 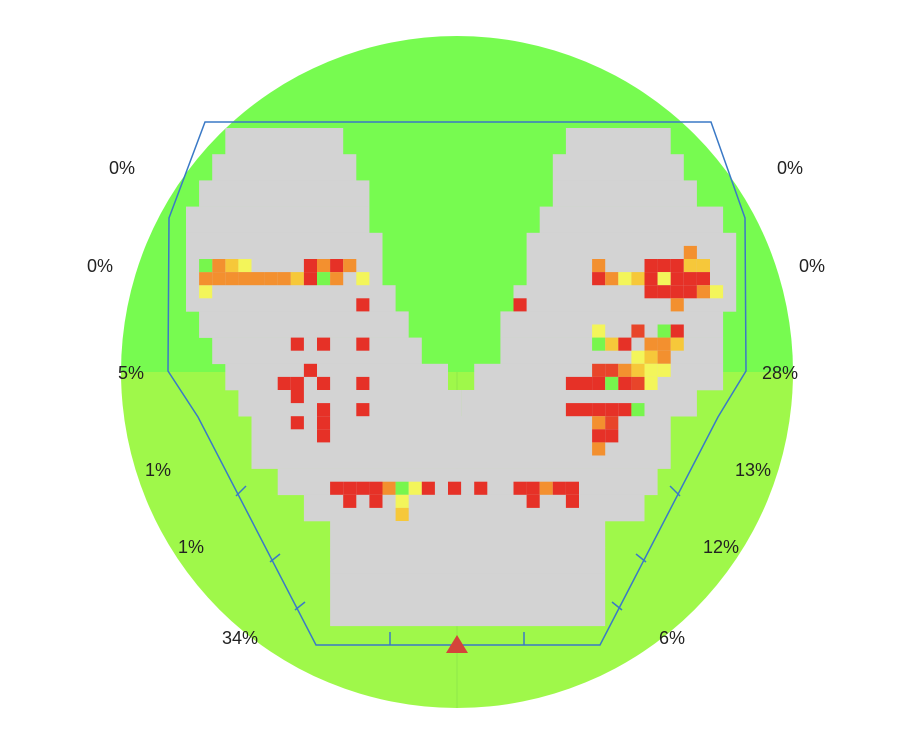 What do you see at coordinates (191, 547) in the screenshot?
I see `zone-label-left-5: 1%` at bounding box center [191, 547].